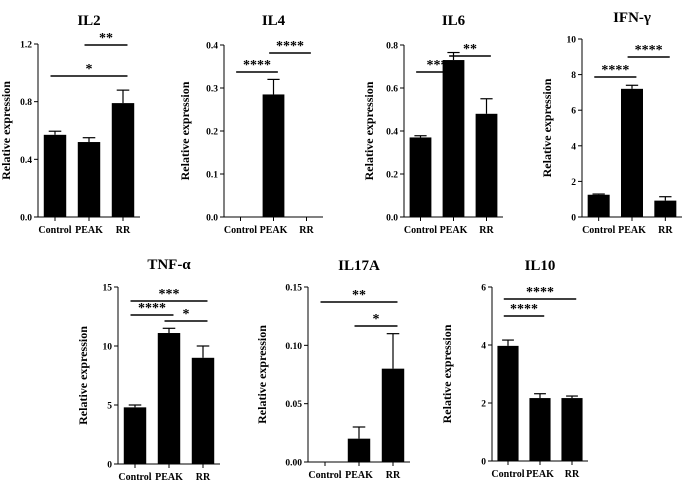 This screenshot has width=698, height=494. What do you see at coordinates (212, 176) in the screenshot?
I see `y-tick-label: 0.1` at bounding box center [212, 176].